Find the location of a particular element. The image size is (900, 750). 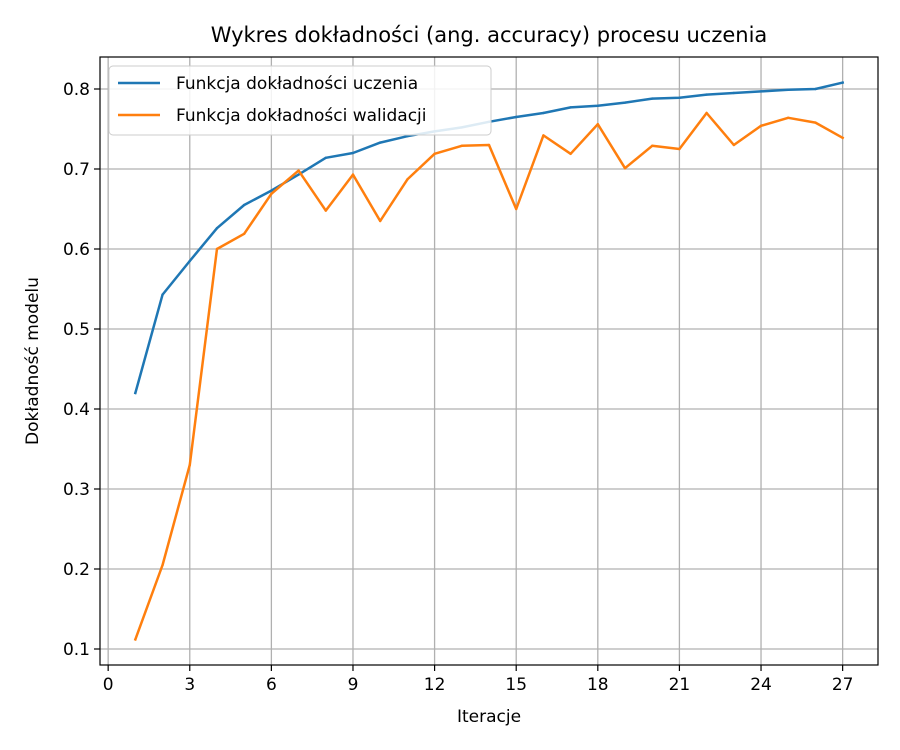

x-tick-label: 15 is located at coordinates (516, 685).